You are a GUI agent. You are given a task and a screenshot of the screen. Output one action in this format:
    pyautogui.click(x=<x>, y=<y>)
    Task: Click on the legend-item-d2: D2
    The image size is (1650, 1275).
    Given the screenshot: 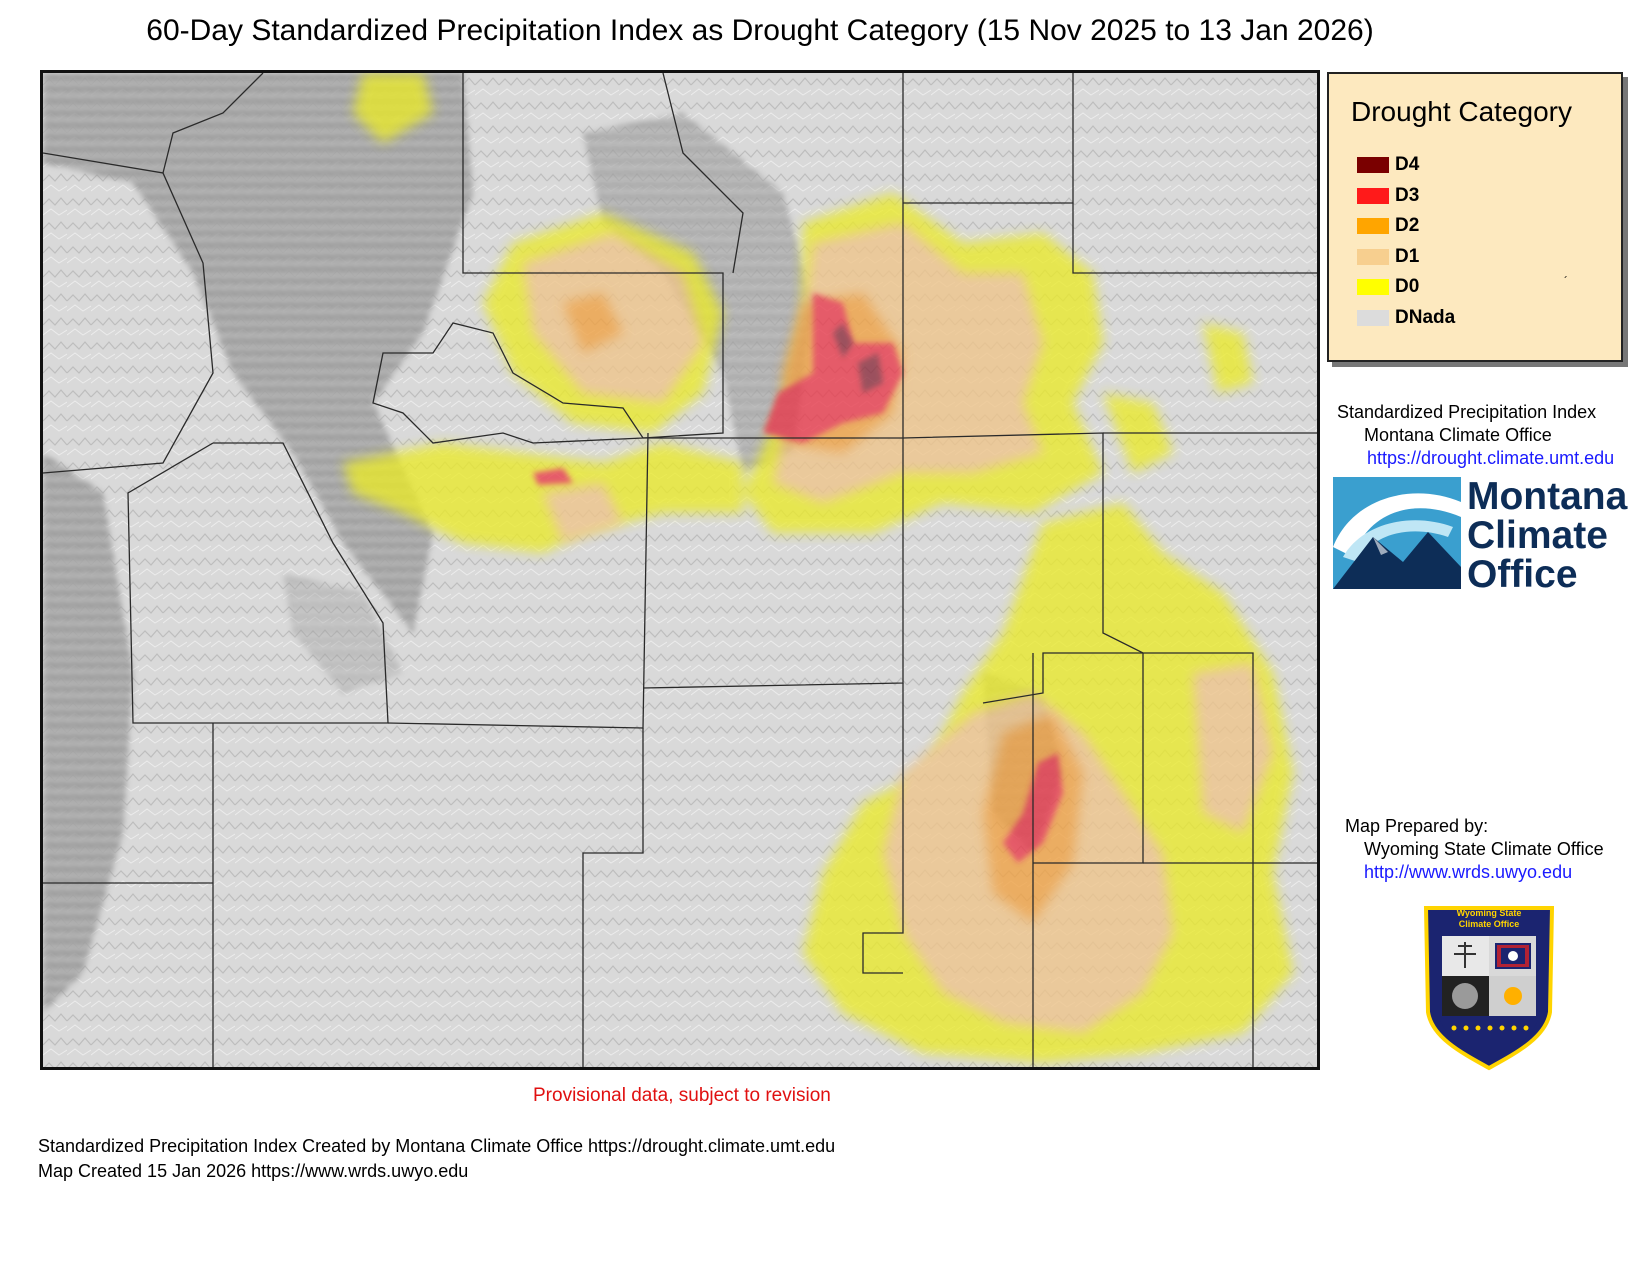 What is the action you would take?
    pyautogui.click(x=1406, y=226)
    